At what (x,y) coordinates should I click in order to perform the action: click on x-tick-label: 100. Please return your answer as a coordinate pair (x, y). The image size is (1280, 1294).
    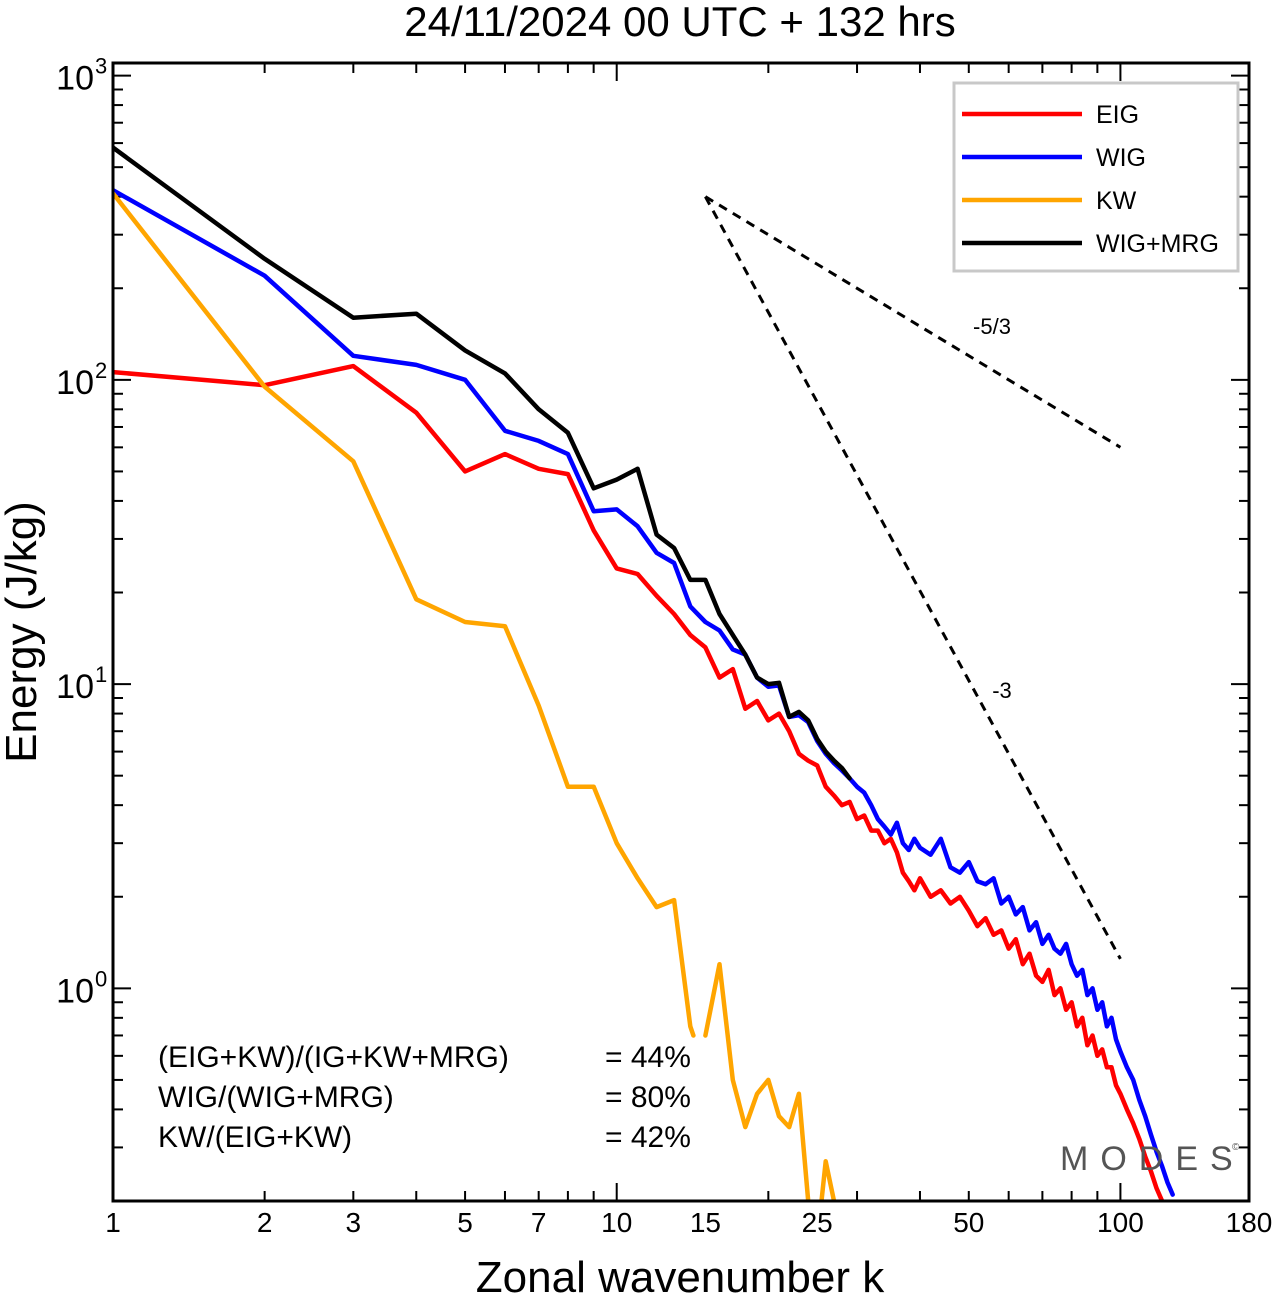
    Looking at the image, I should click on (1120, 1222).